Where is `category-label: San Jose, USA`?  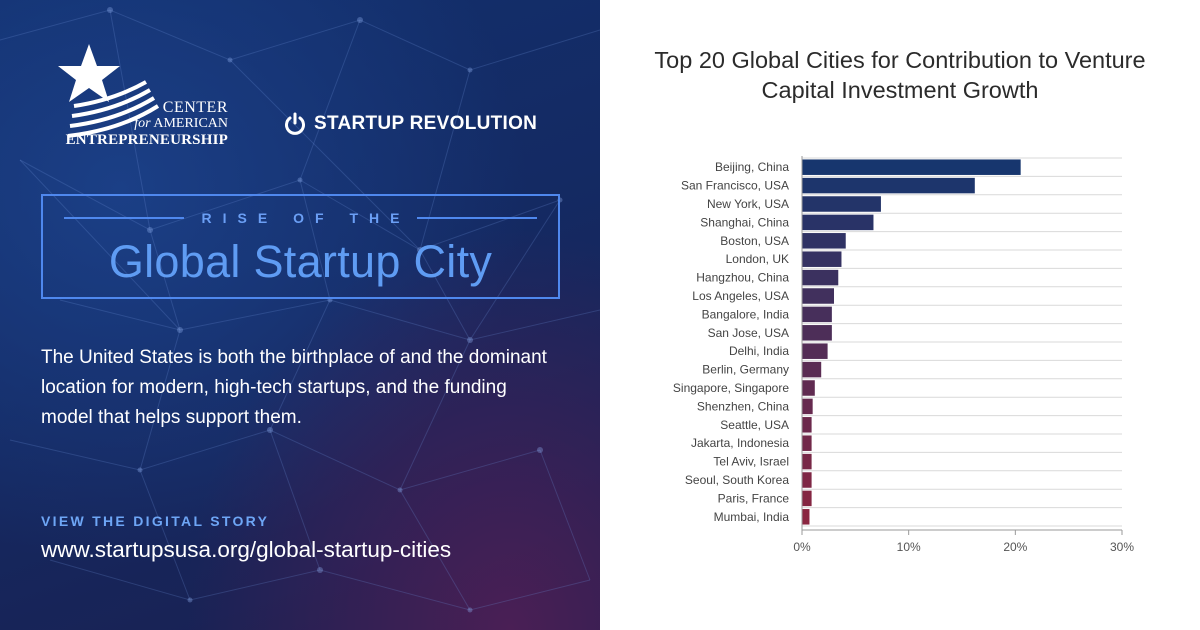
category-label: San Jose, USA is located at coordinates (748, 333).